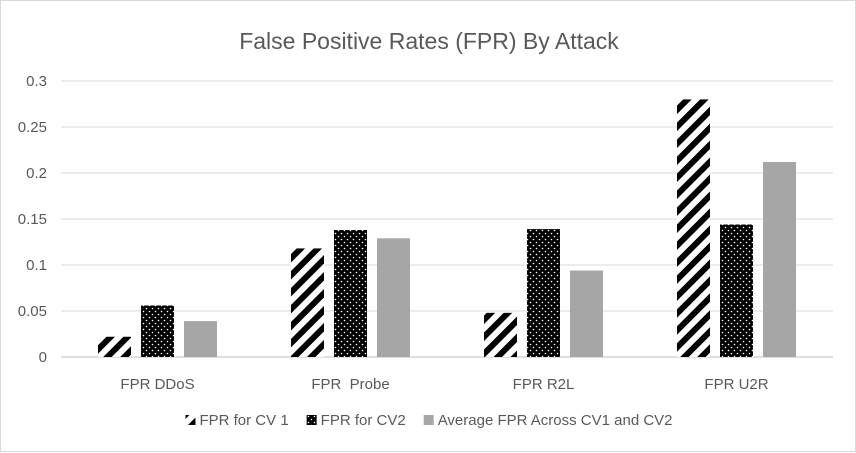  I want to click on legend-label: Average FPR Across CV1 and CV2, so click(555, 420).